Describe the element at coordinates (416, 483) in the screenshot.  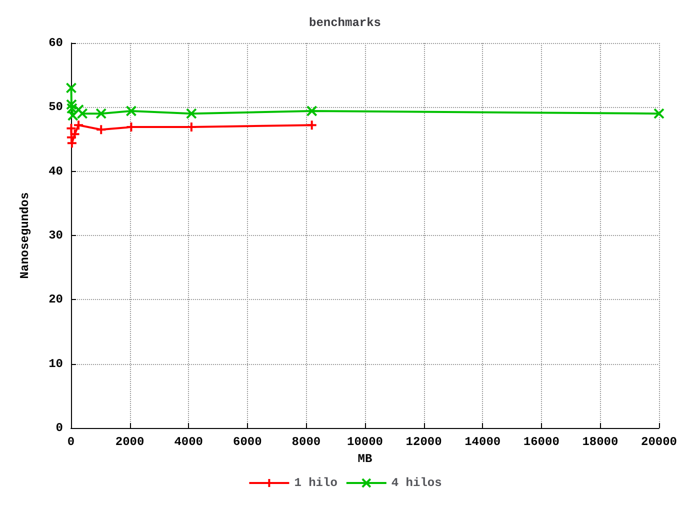
I see `legend-label: 4 hilos` at that location.